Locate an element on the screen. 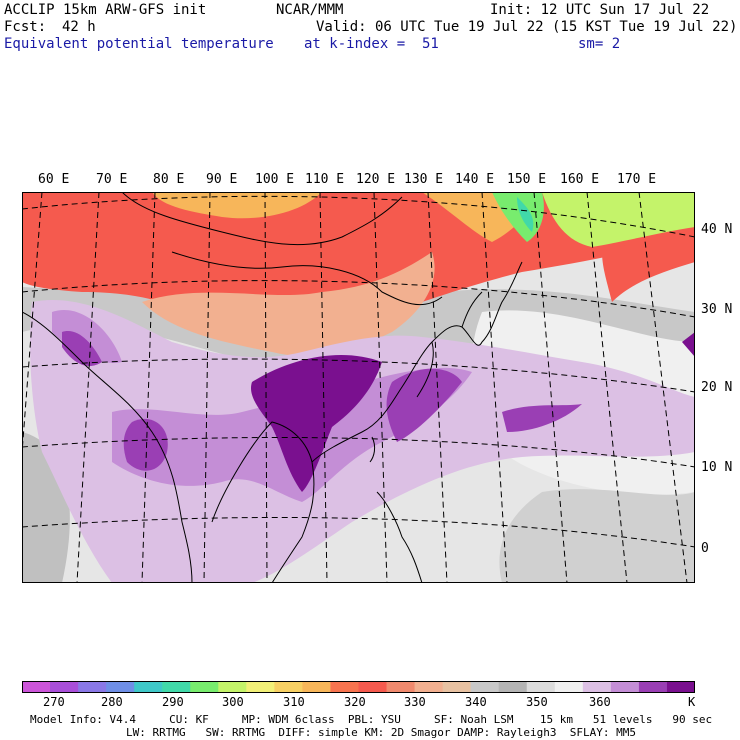 The width and height of the screenshot is (740, 740). lat-label: 20 N is located at coordinates (717, 387).